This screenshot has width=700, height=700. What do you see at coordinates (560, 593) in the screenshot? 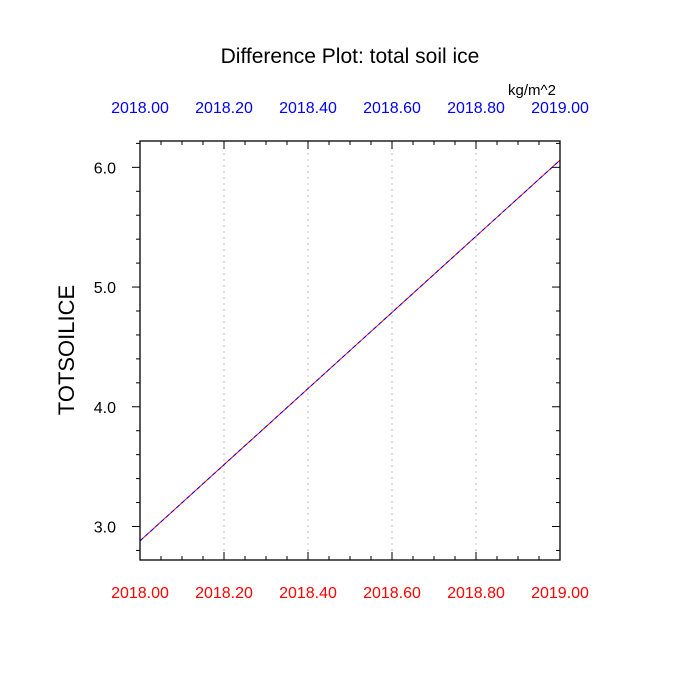
I see `x-tick-label-bottom: 2019.00` at bounding box center [560, 593].